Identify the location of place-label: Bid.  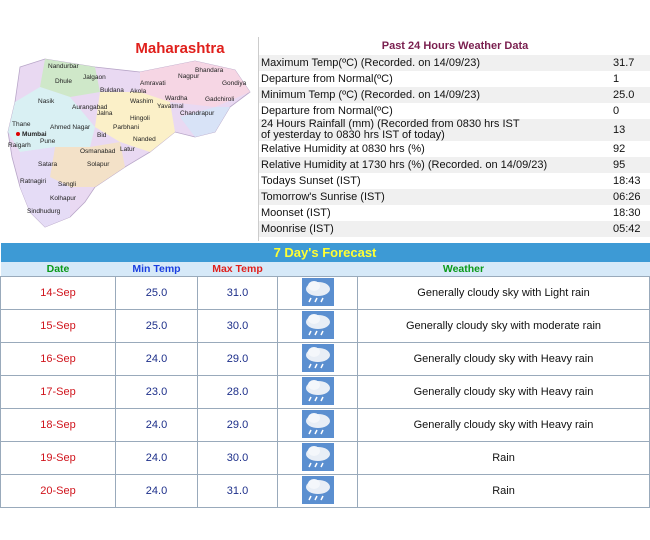
(102, 135).